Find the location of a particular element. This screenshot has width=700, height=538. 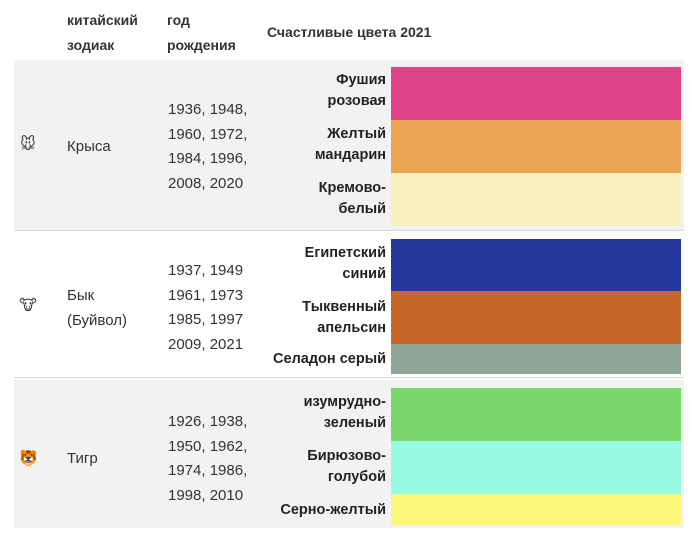

color-swatch-celadon is located at coordinates (536, 359).